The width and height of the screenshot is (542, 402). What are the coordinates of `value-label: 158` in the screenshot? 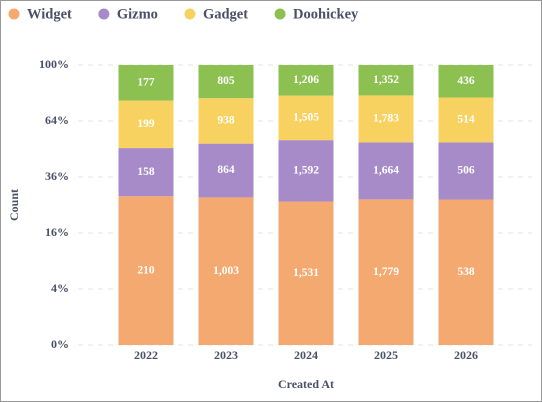 It's located at (146, 172).